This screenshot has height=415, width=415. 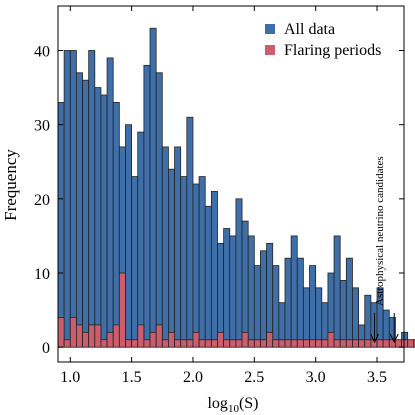 I want to click on legend-label-flare: Flaring periods, so click(x=332, y=50).